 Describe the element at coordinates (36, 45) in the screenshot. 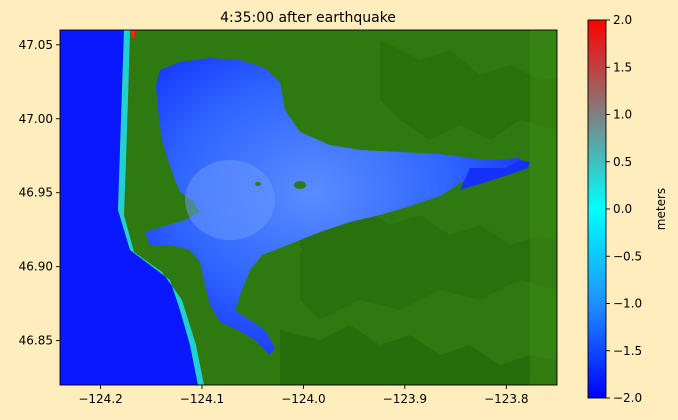

I see `y-tick-label: 47.05` at that location.